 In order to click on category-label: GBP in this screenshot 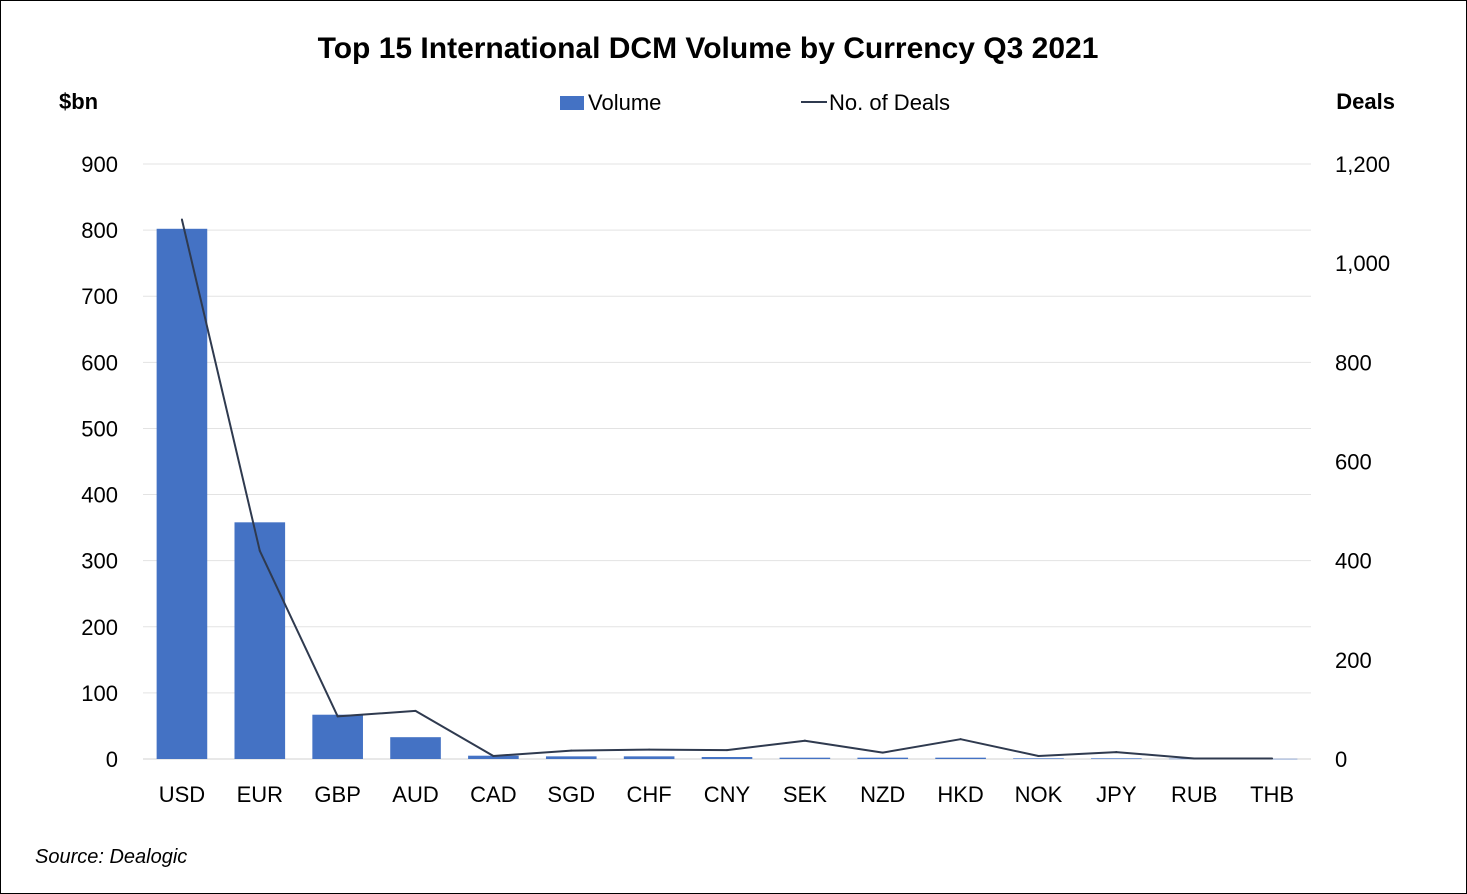, I will do `click(337, 794)`.